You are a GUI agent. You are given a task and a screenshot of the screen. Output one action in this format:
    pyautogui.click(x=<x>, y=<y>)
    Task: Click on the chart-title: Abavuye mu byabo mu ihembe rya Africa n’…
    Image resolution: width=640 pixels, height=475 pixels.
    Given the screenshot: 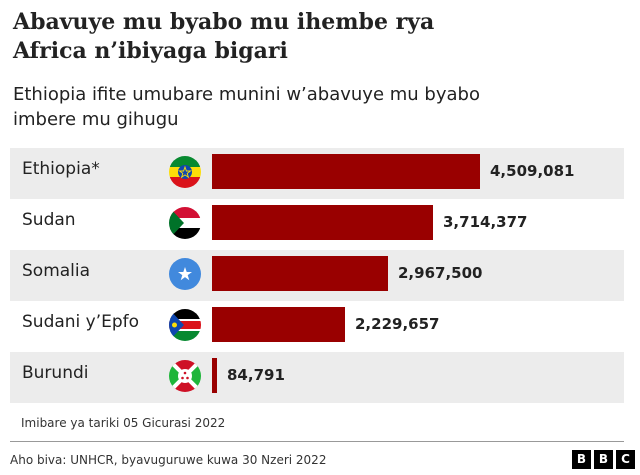 What is the action you would take?
    pyautogui.click(x=318, y=37)
    